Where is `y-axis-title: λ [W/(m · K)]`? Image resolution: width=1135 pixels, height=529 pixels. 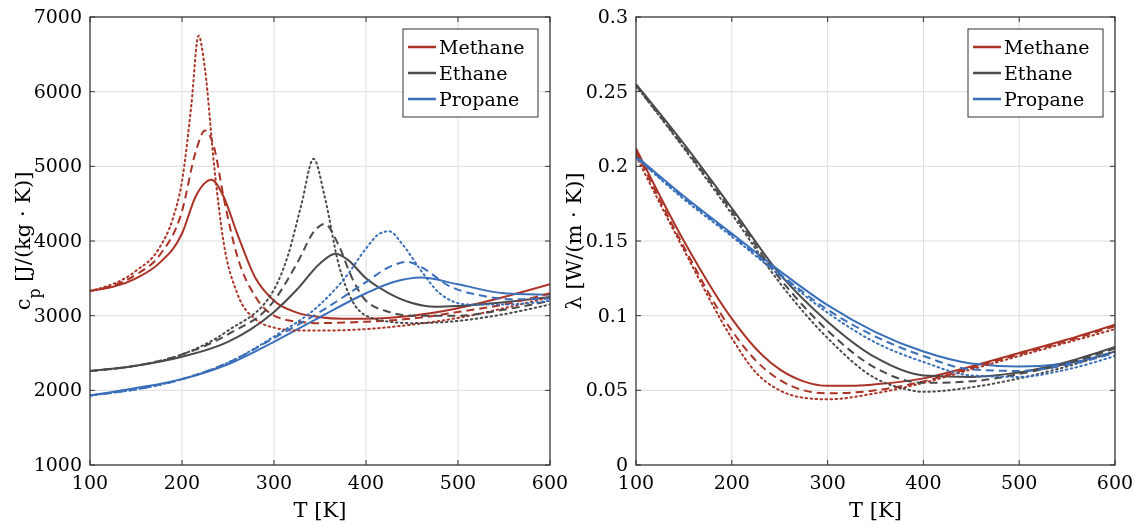 y-axis-title: λ [W/(m · K)] is located at coordinates (574, 241).